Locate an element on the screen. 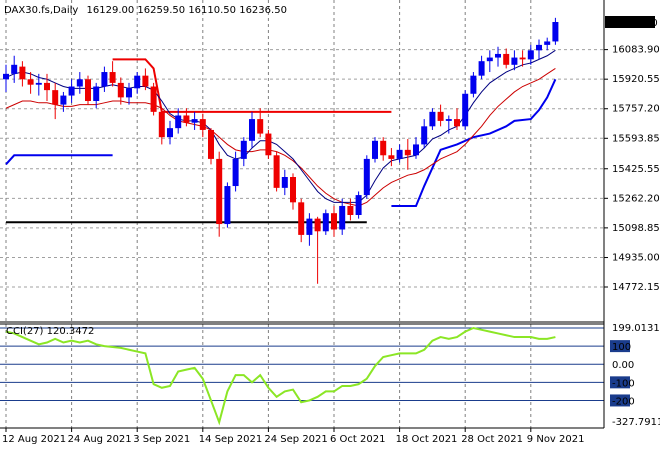  price-tick-label: 16083.90 is located at coordinates (636, 50).